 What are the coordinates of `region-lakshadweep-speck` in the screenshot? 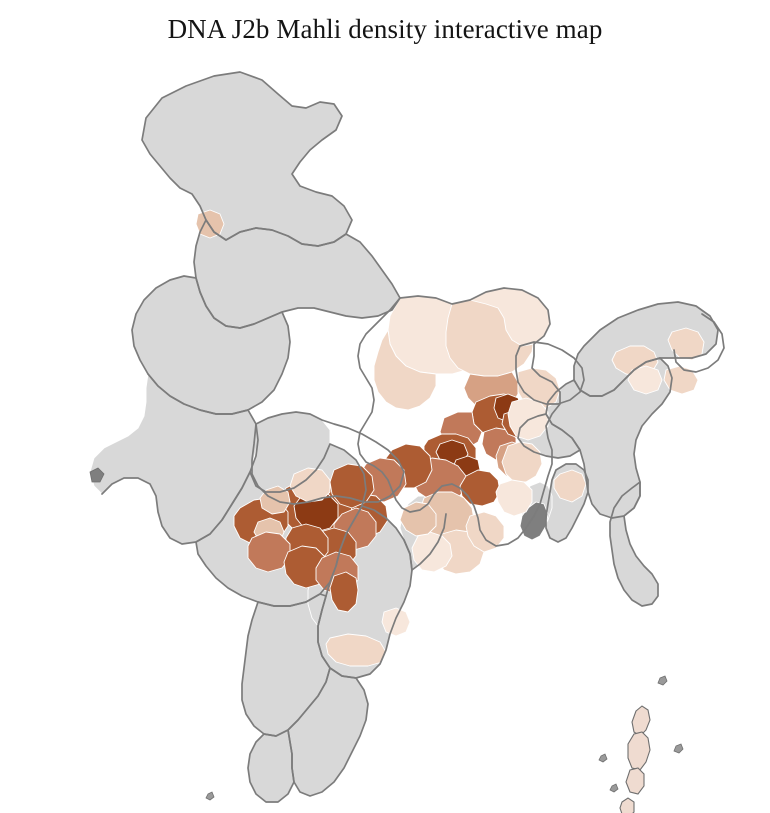 It's located at (210, 796).